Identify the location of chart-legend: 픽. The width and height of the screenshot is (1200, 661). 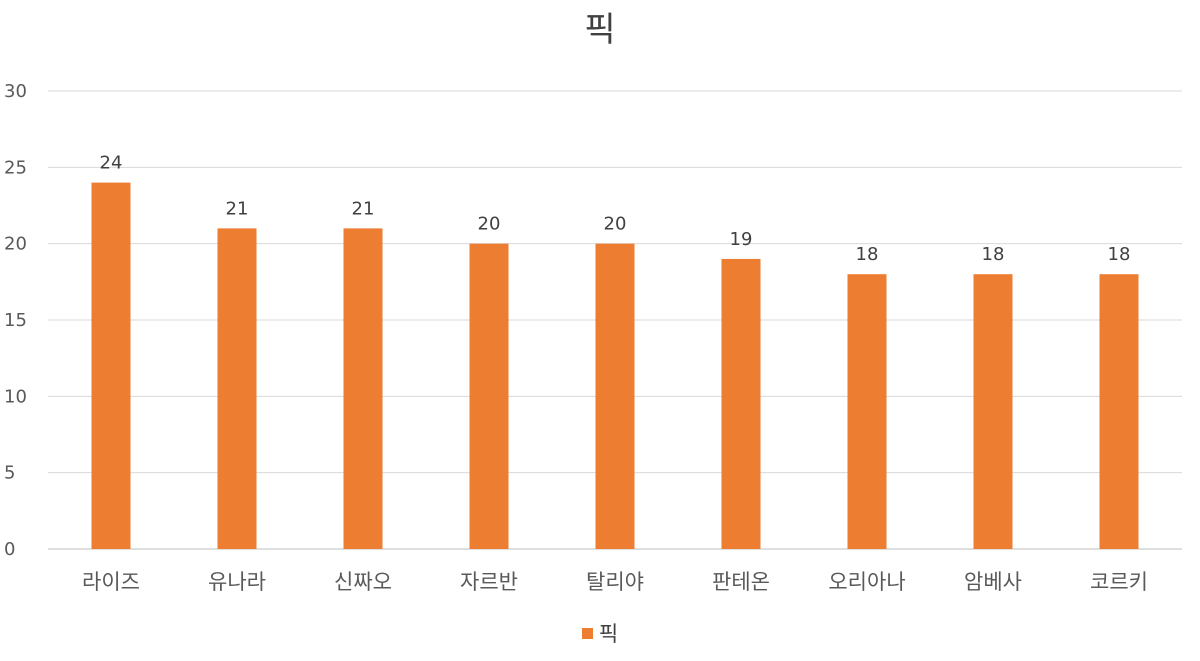
(600, 633).